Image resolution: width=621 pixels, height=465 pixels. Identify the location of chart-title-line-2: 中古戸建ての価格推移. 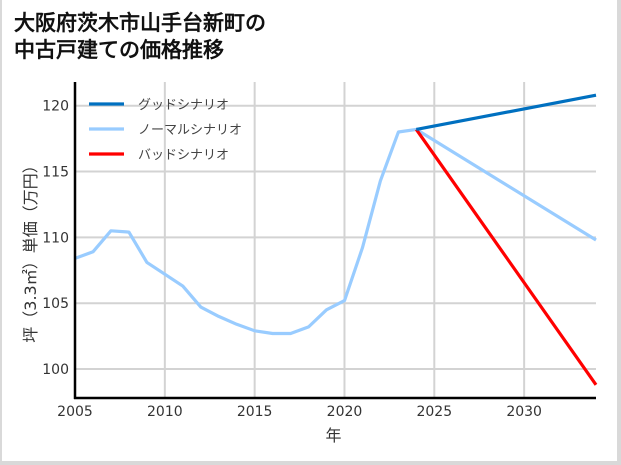
(119, 50).